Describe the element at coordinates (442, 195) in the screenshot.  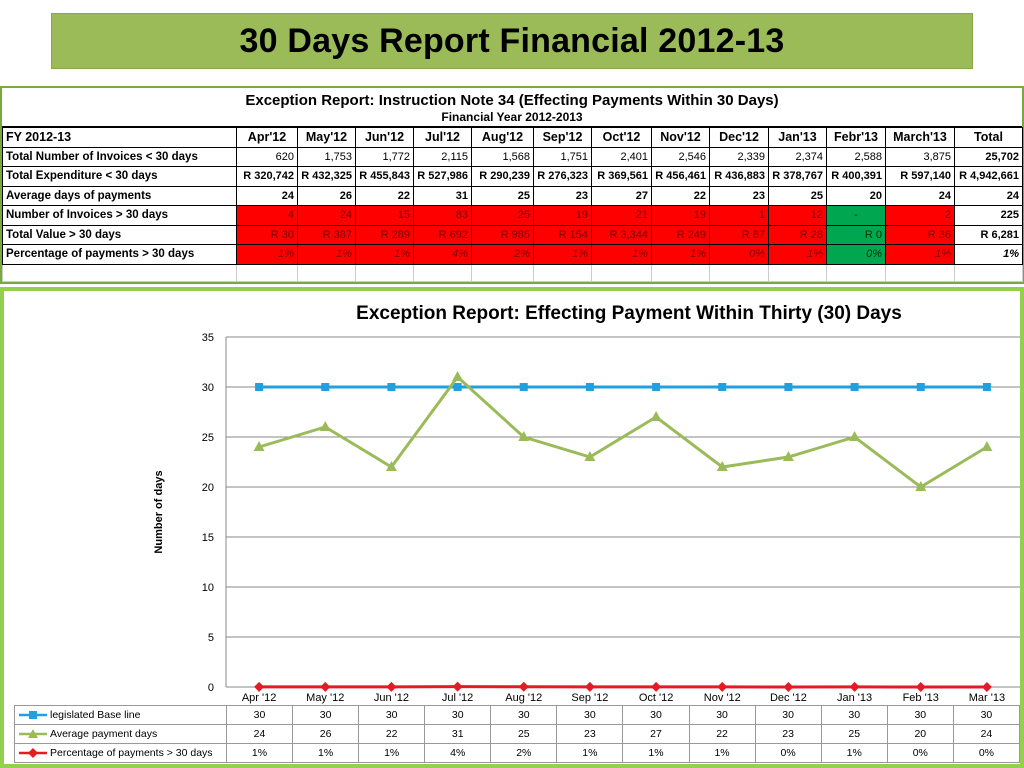
I see `table-cell: 31` at that location.